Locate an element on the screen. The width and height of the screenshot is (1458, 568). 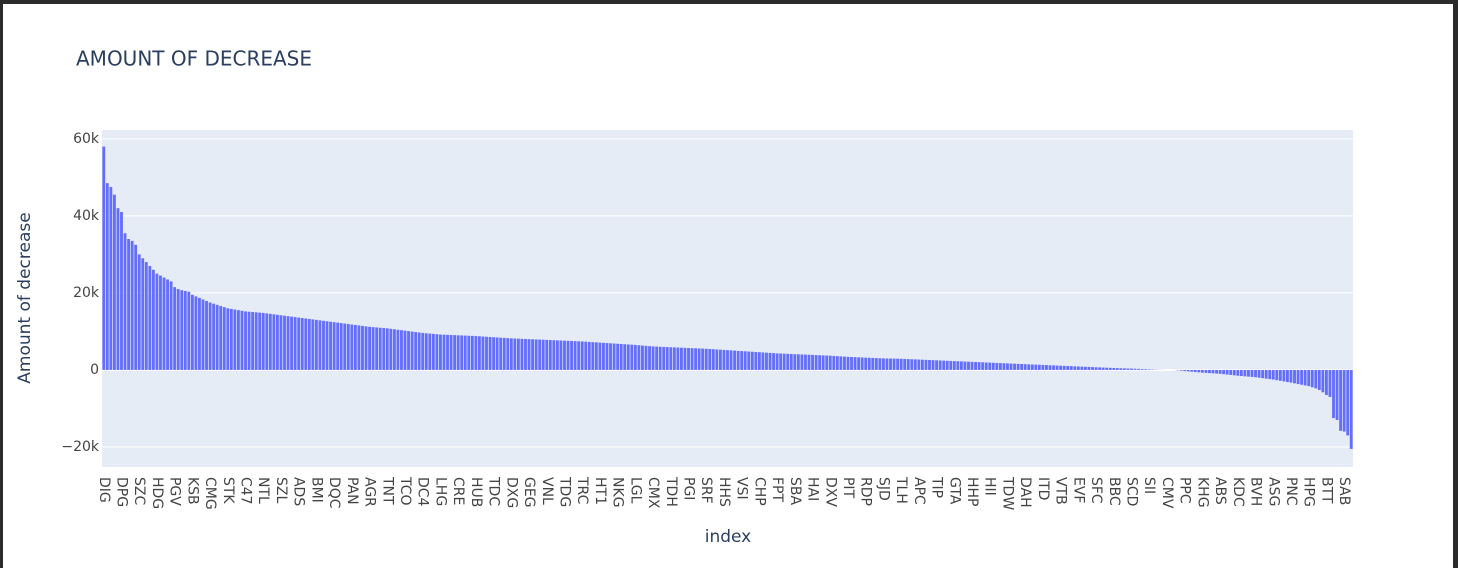
x-tick-label: CHP is located at coordinates (759, 491).